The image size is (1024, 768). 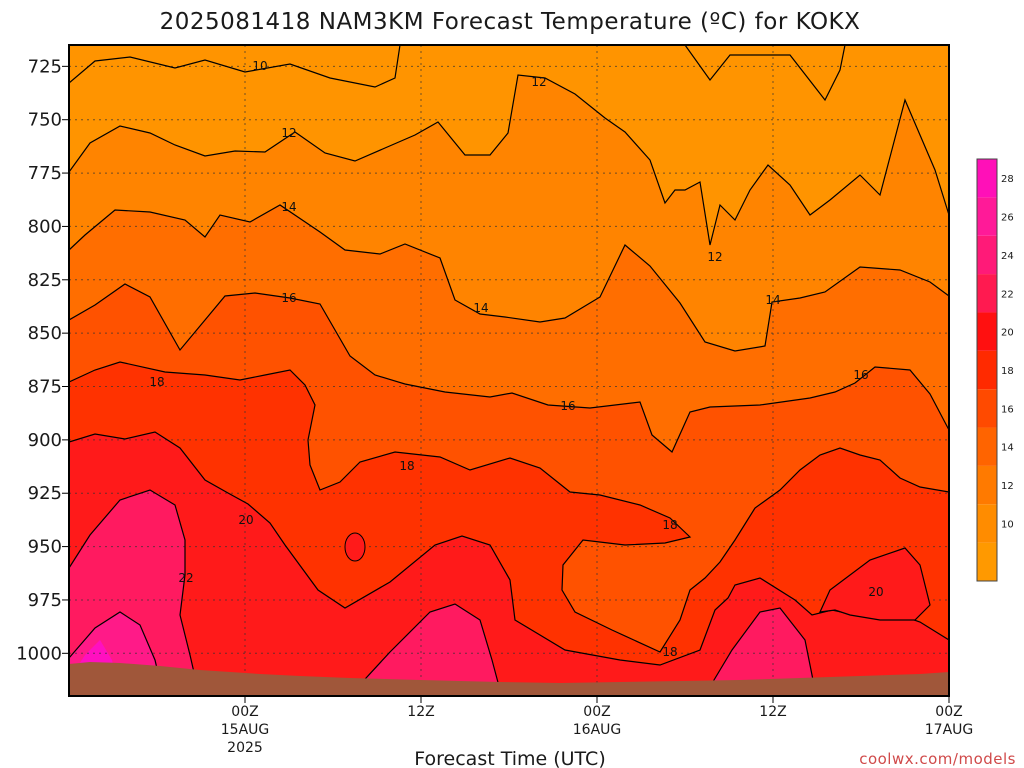 I want to click on isotherm-24-line-left, so click(x=116, y=651).